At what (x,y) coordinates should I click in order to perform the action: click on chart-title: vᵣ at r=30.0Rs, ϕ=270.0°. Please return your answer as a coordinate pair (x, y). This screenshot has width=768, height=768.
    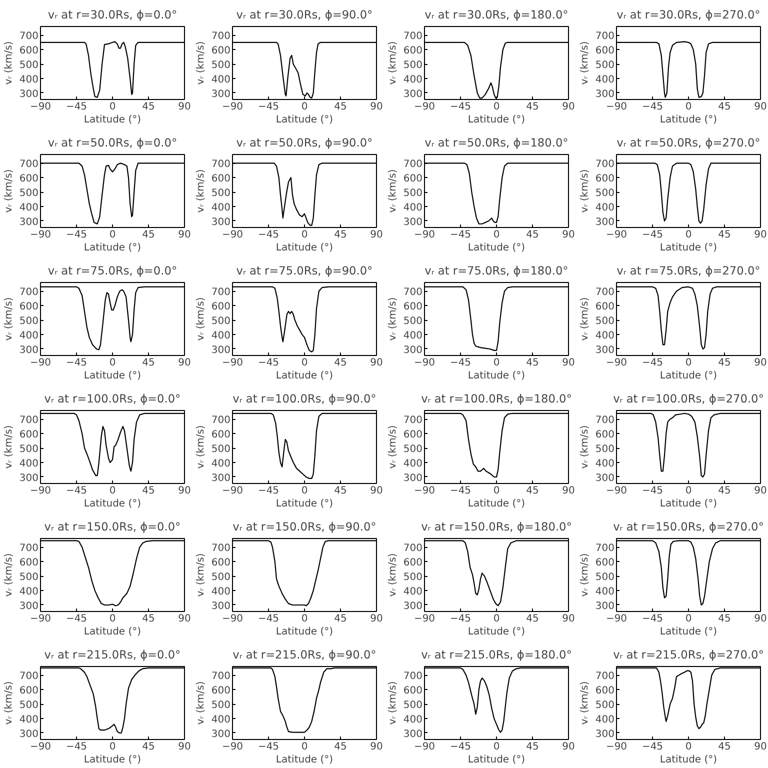
    Looking at the image, I should click on (688, 15).